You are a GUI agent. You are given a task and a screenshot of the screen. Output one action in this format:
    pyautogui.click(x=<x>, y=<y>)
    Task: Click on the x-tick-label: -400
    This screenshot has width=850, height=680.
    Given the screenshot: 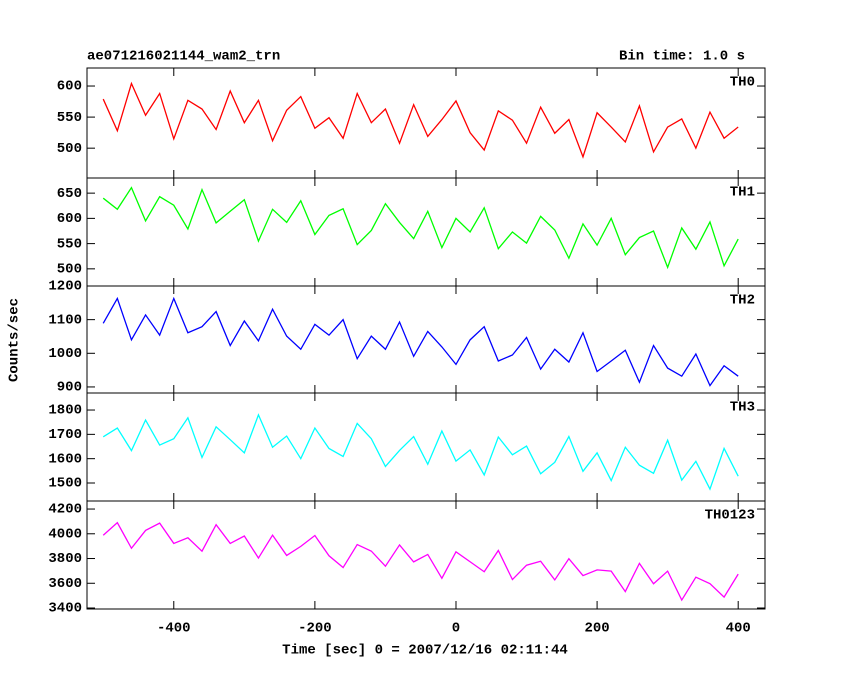 What is the action you would take?
    pyautogui.click(x=174, y=629)
    